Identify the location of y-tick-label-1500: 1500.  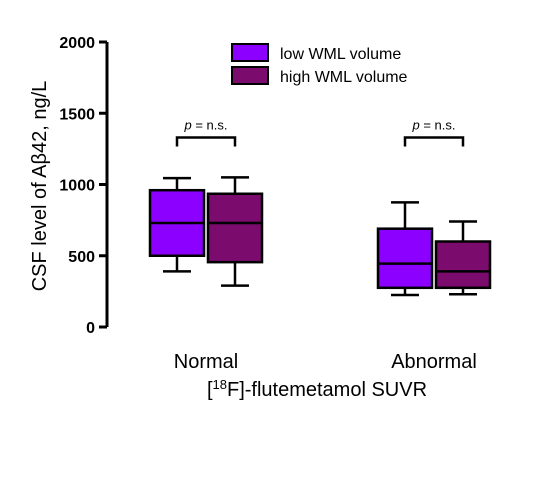
(77, 114).